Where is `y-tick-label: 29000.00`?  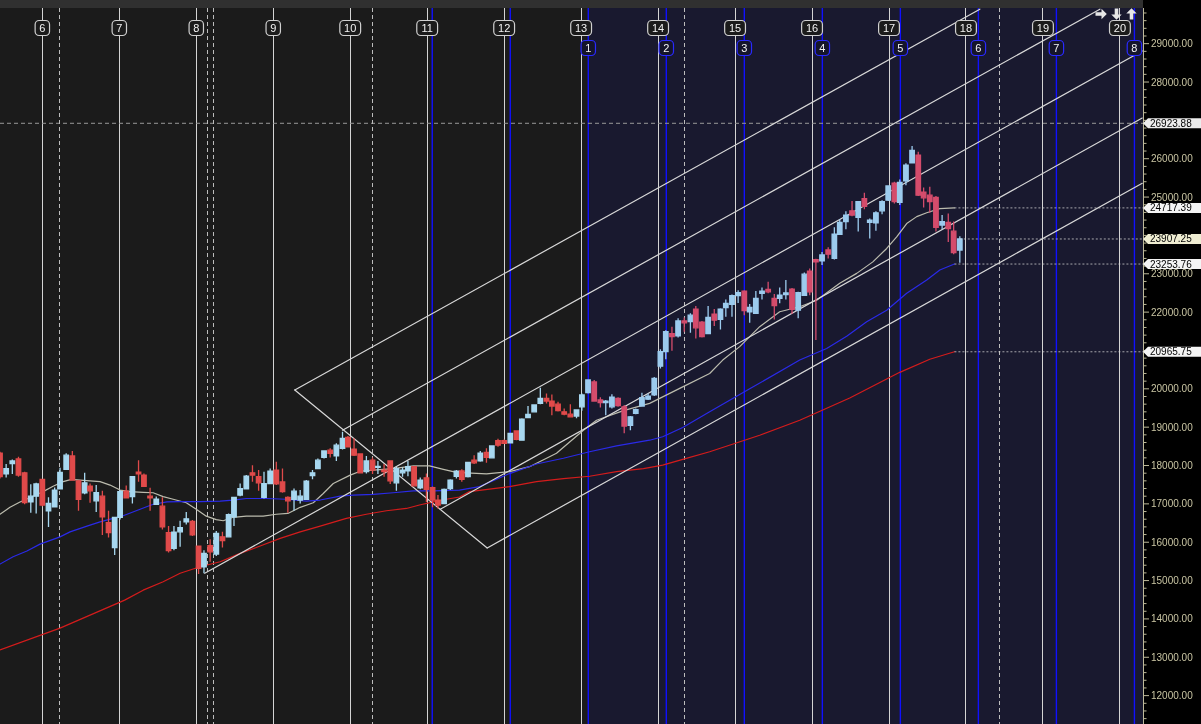 y-tick-label: 29000.00 is located at coordinates (1172, 44).